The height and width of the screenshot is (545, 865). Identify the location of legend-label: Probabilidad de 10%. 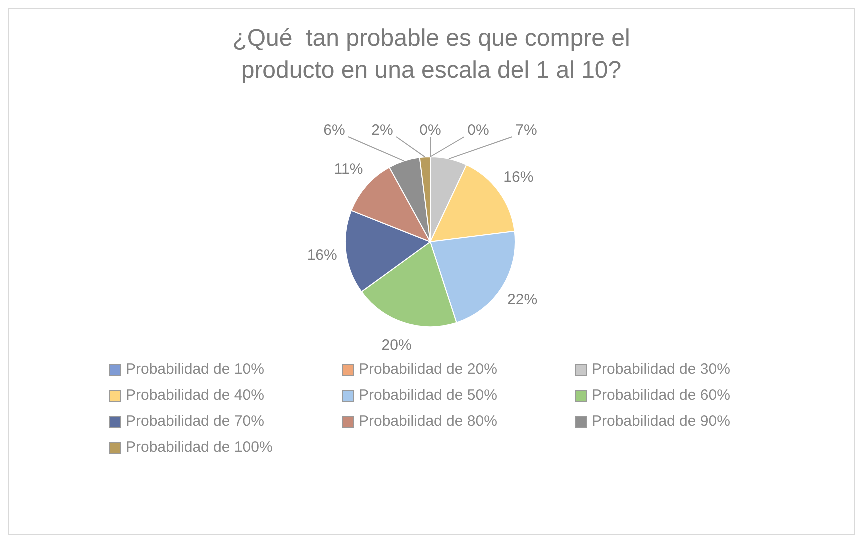
(195, 369).